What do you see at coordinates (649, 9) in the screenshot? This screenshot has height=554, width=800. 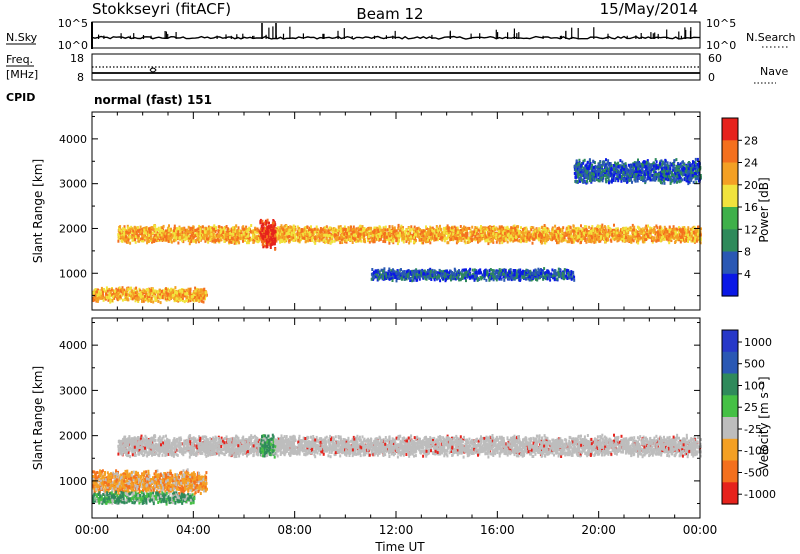 I see `date-title: 15/May/2014` at bounding box center [649, 9].